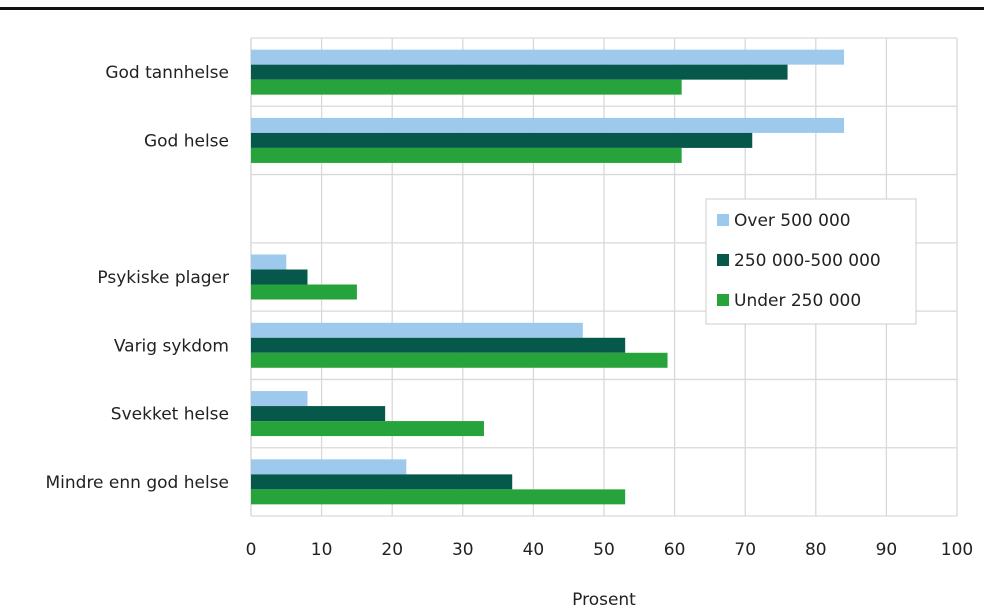 The height and width of the screenshot is (613, 984). What do you see at coordinates (163, 278) in the screenshot?
I see `category-label: Psykiske plager` at bounding box center [163, 278].